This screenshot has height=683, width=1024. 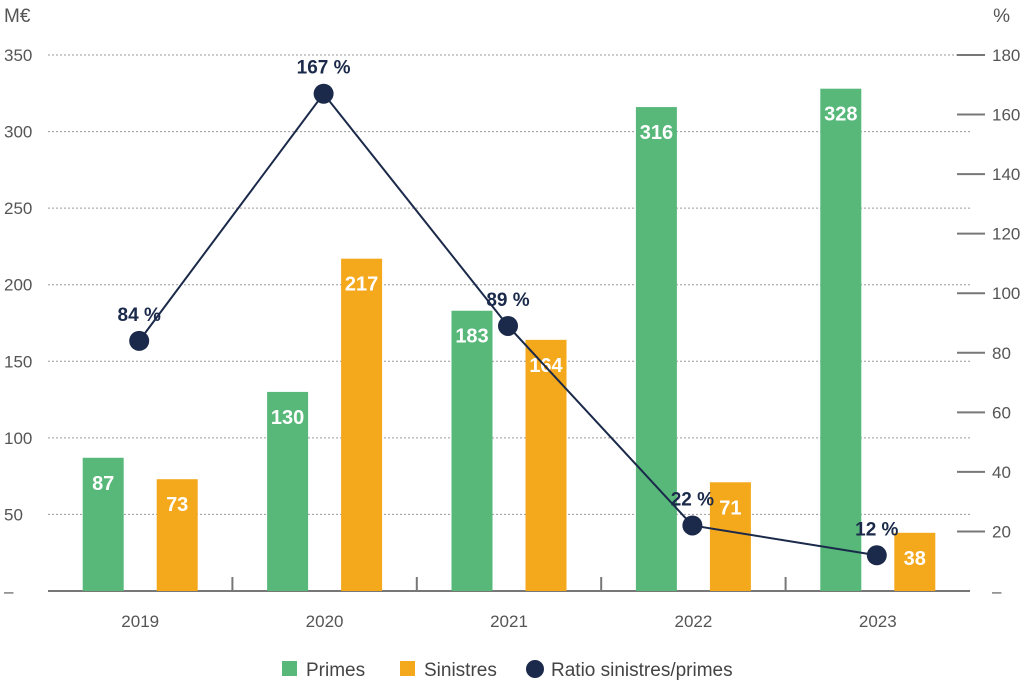 What do you see at coordinates (1006, 293) in the screenshot?
I see `right-tick-label: 100` at bounding box center [1006, 293].